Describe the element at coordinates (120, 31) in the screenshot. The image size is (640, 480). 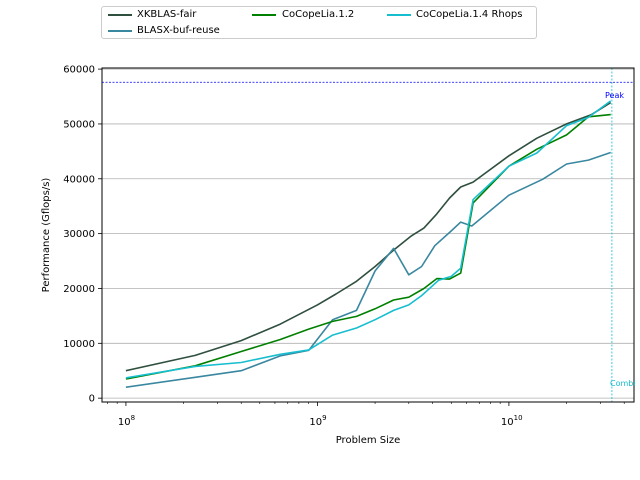
I see `legend-swatch-blasx-buf-reuse` at that location.